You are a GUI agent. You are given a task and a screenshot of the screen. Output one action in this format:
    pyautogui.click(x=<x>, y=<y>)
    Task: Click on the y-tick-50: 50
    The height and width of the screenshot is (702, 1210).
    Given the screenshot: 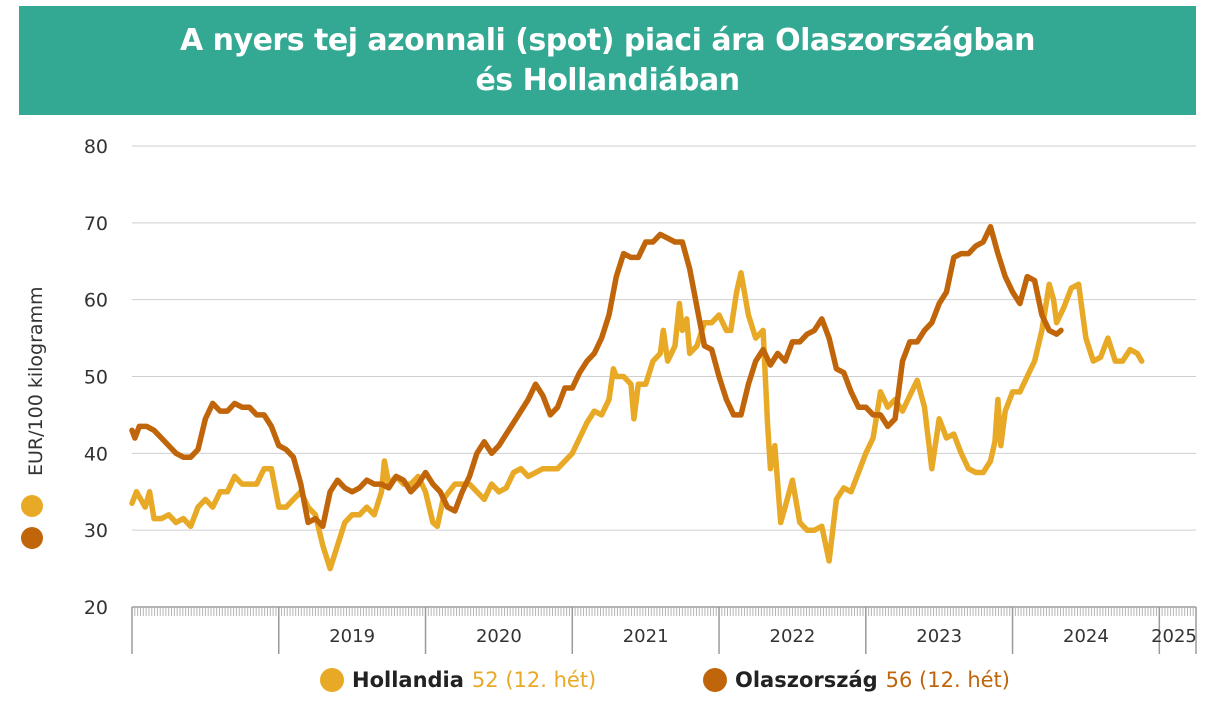 What is the action you would take?
    pyautogui.click(x=96, y=378)
    